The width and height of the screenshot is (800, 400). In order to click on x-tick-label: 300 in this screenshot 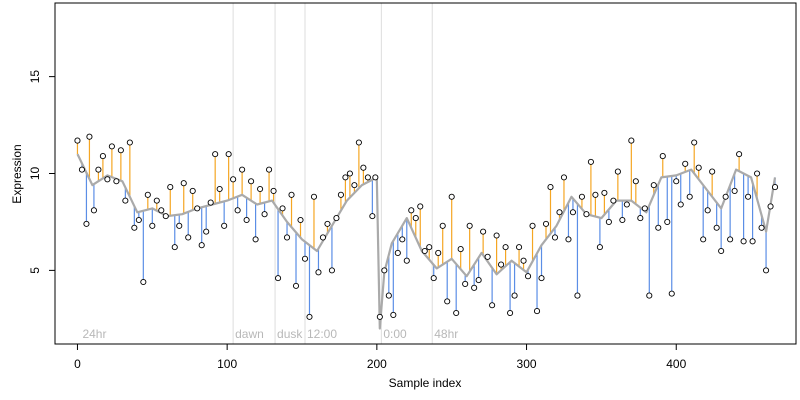, I will do `click(527, 364)`.